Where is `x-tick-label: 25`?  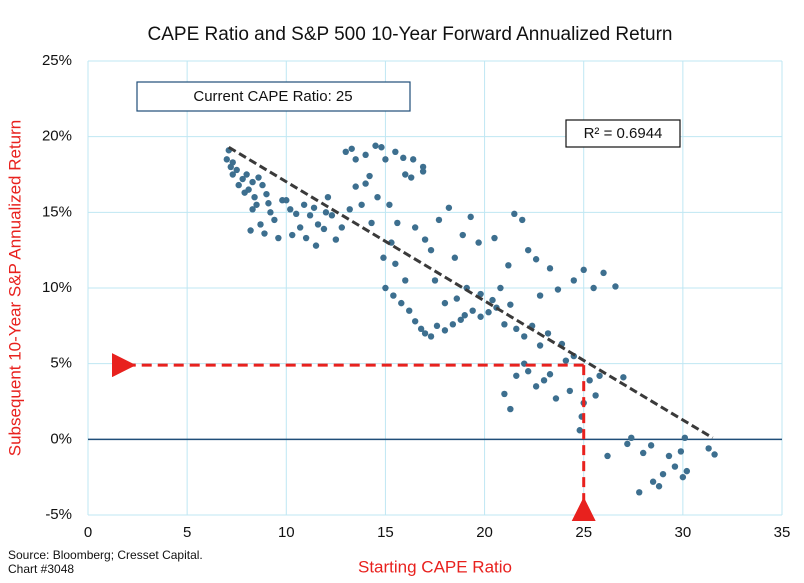 x-tick-label: 25 is located at coordinates (583, 532).